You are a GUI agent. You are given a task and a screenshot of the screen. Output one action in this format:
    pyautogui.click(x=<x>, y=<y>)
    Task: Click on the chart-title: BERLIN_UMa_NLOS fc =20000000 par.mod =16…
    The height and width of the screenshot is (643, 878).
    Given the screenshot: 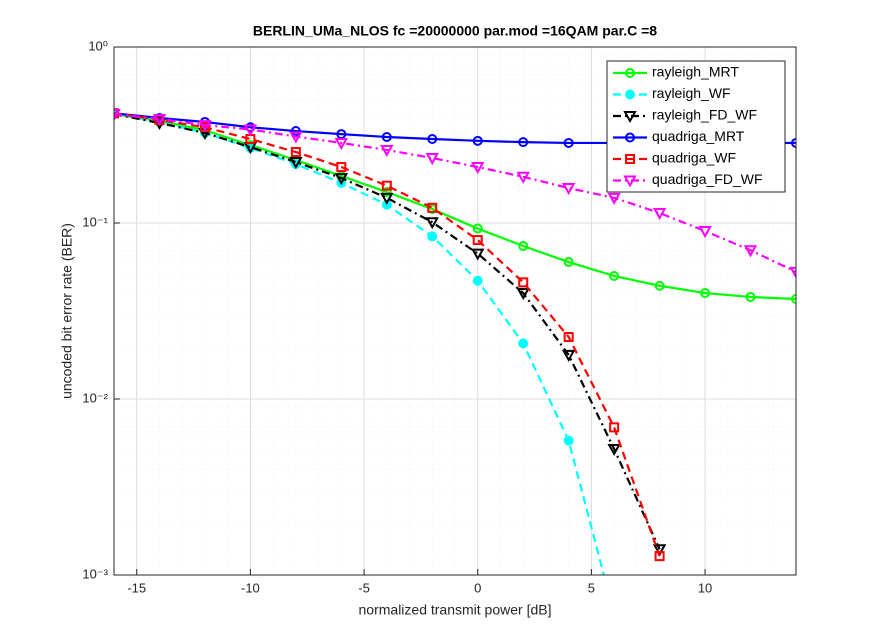 What is the action you would take?
    pyautogui.click(x=455, y=31)
    